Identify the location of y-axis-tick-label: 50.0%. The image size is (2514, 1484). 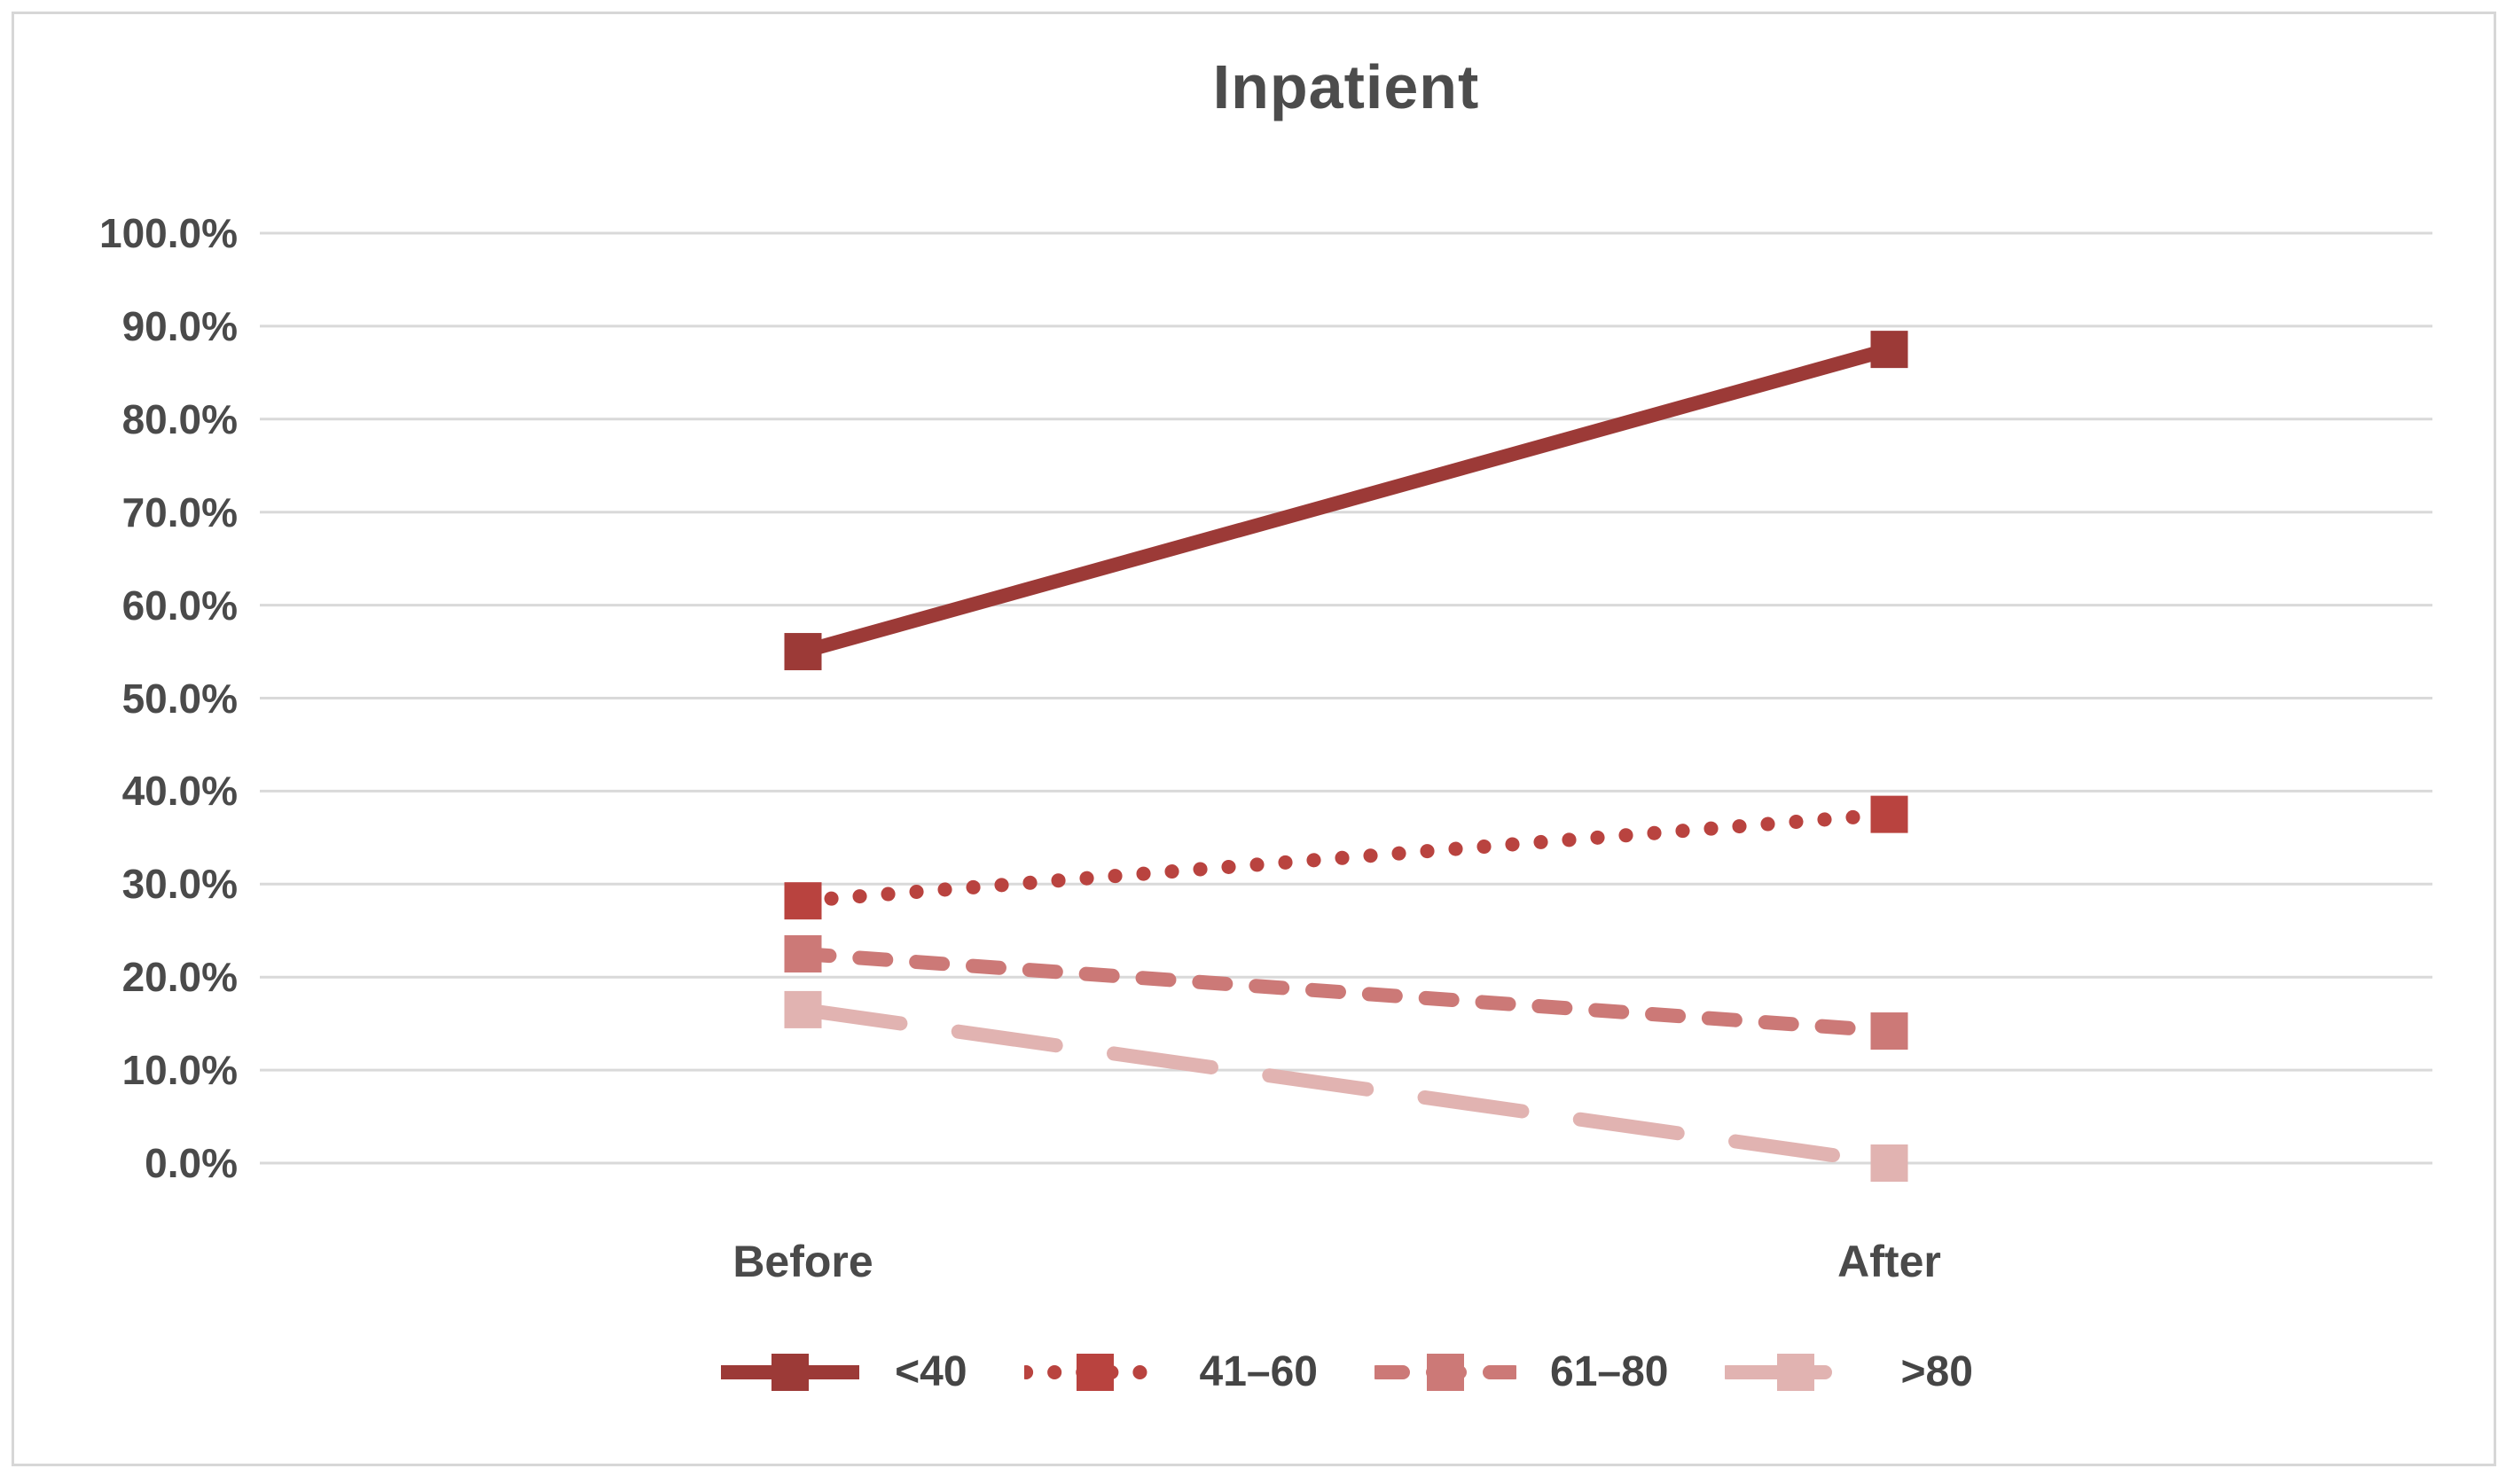
(180, 698).